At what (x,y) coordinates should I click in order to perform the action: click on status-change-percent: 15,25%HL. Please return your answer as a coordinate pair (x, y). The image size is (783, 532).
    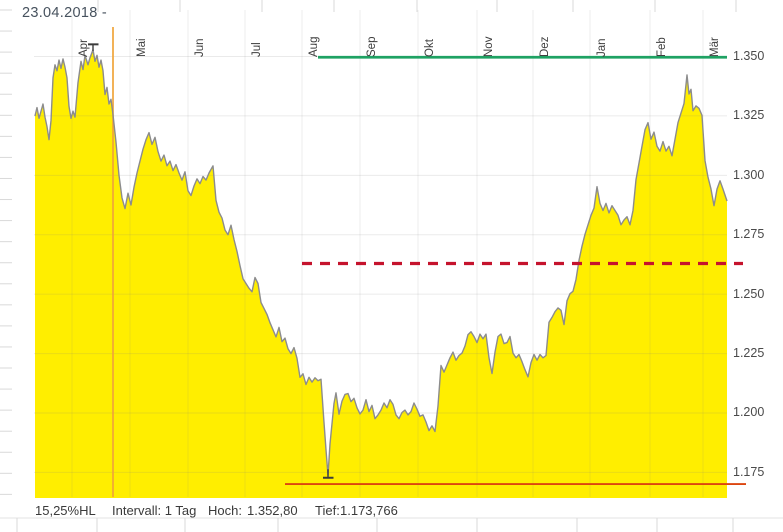
    Looking at the image, I should click on (65, 510).